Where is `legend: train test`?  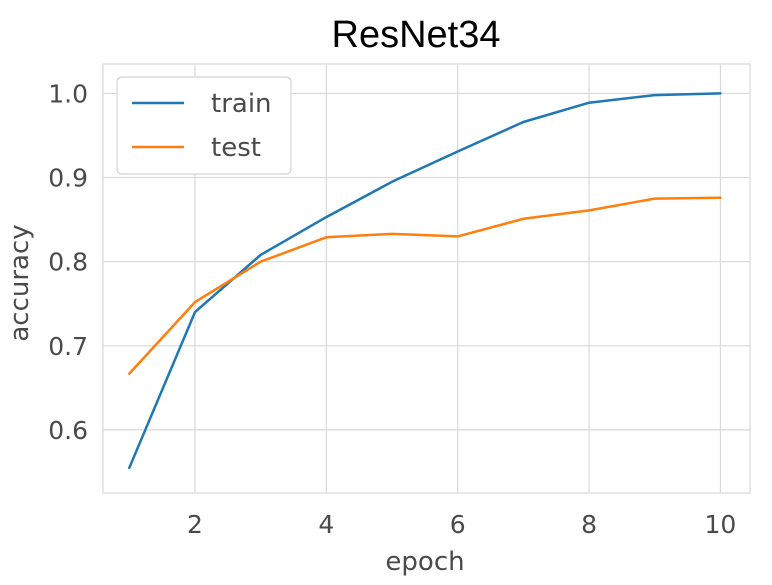 legend: train test is located at coordinates (204, 125).